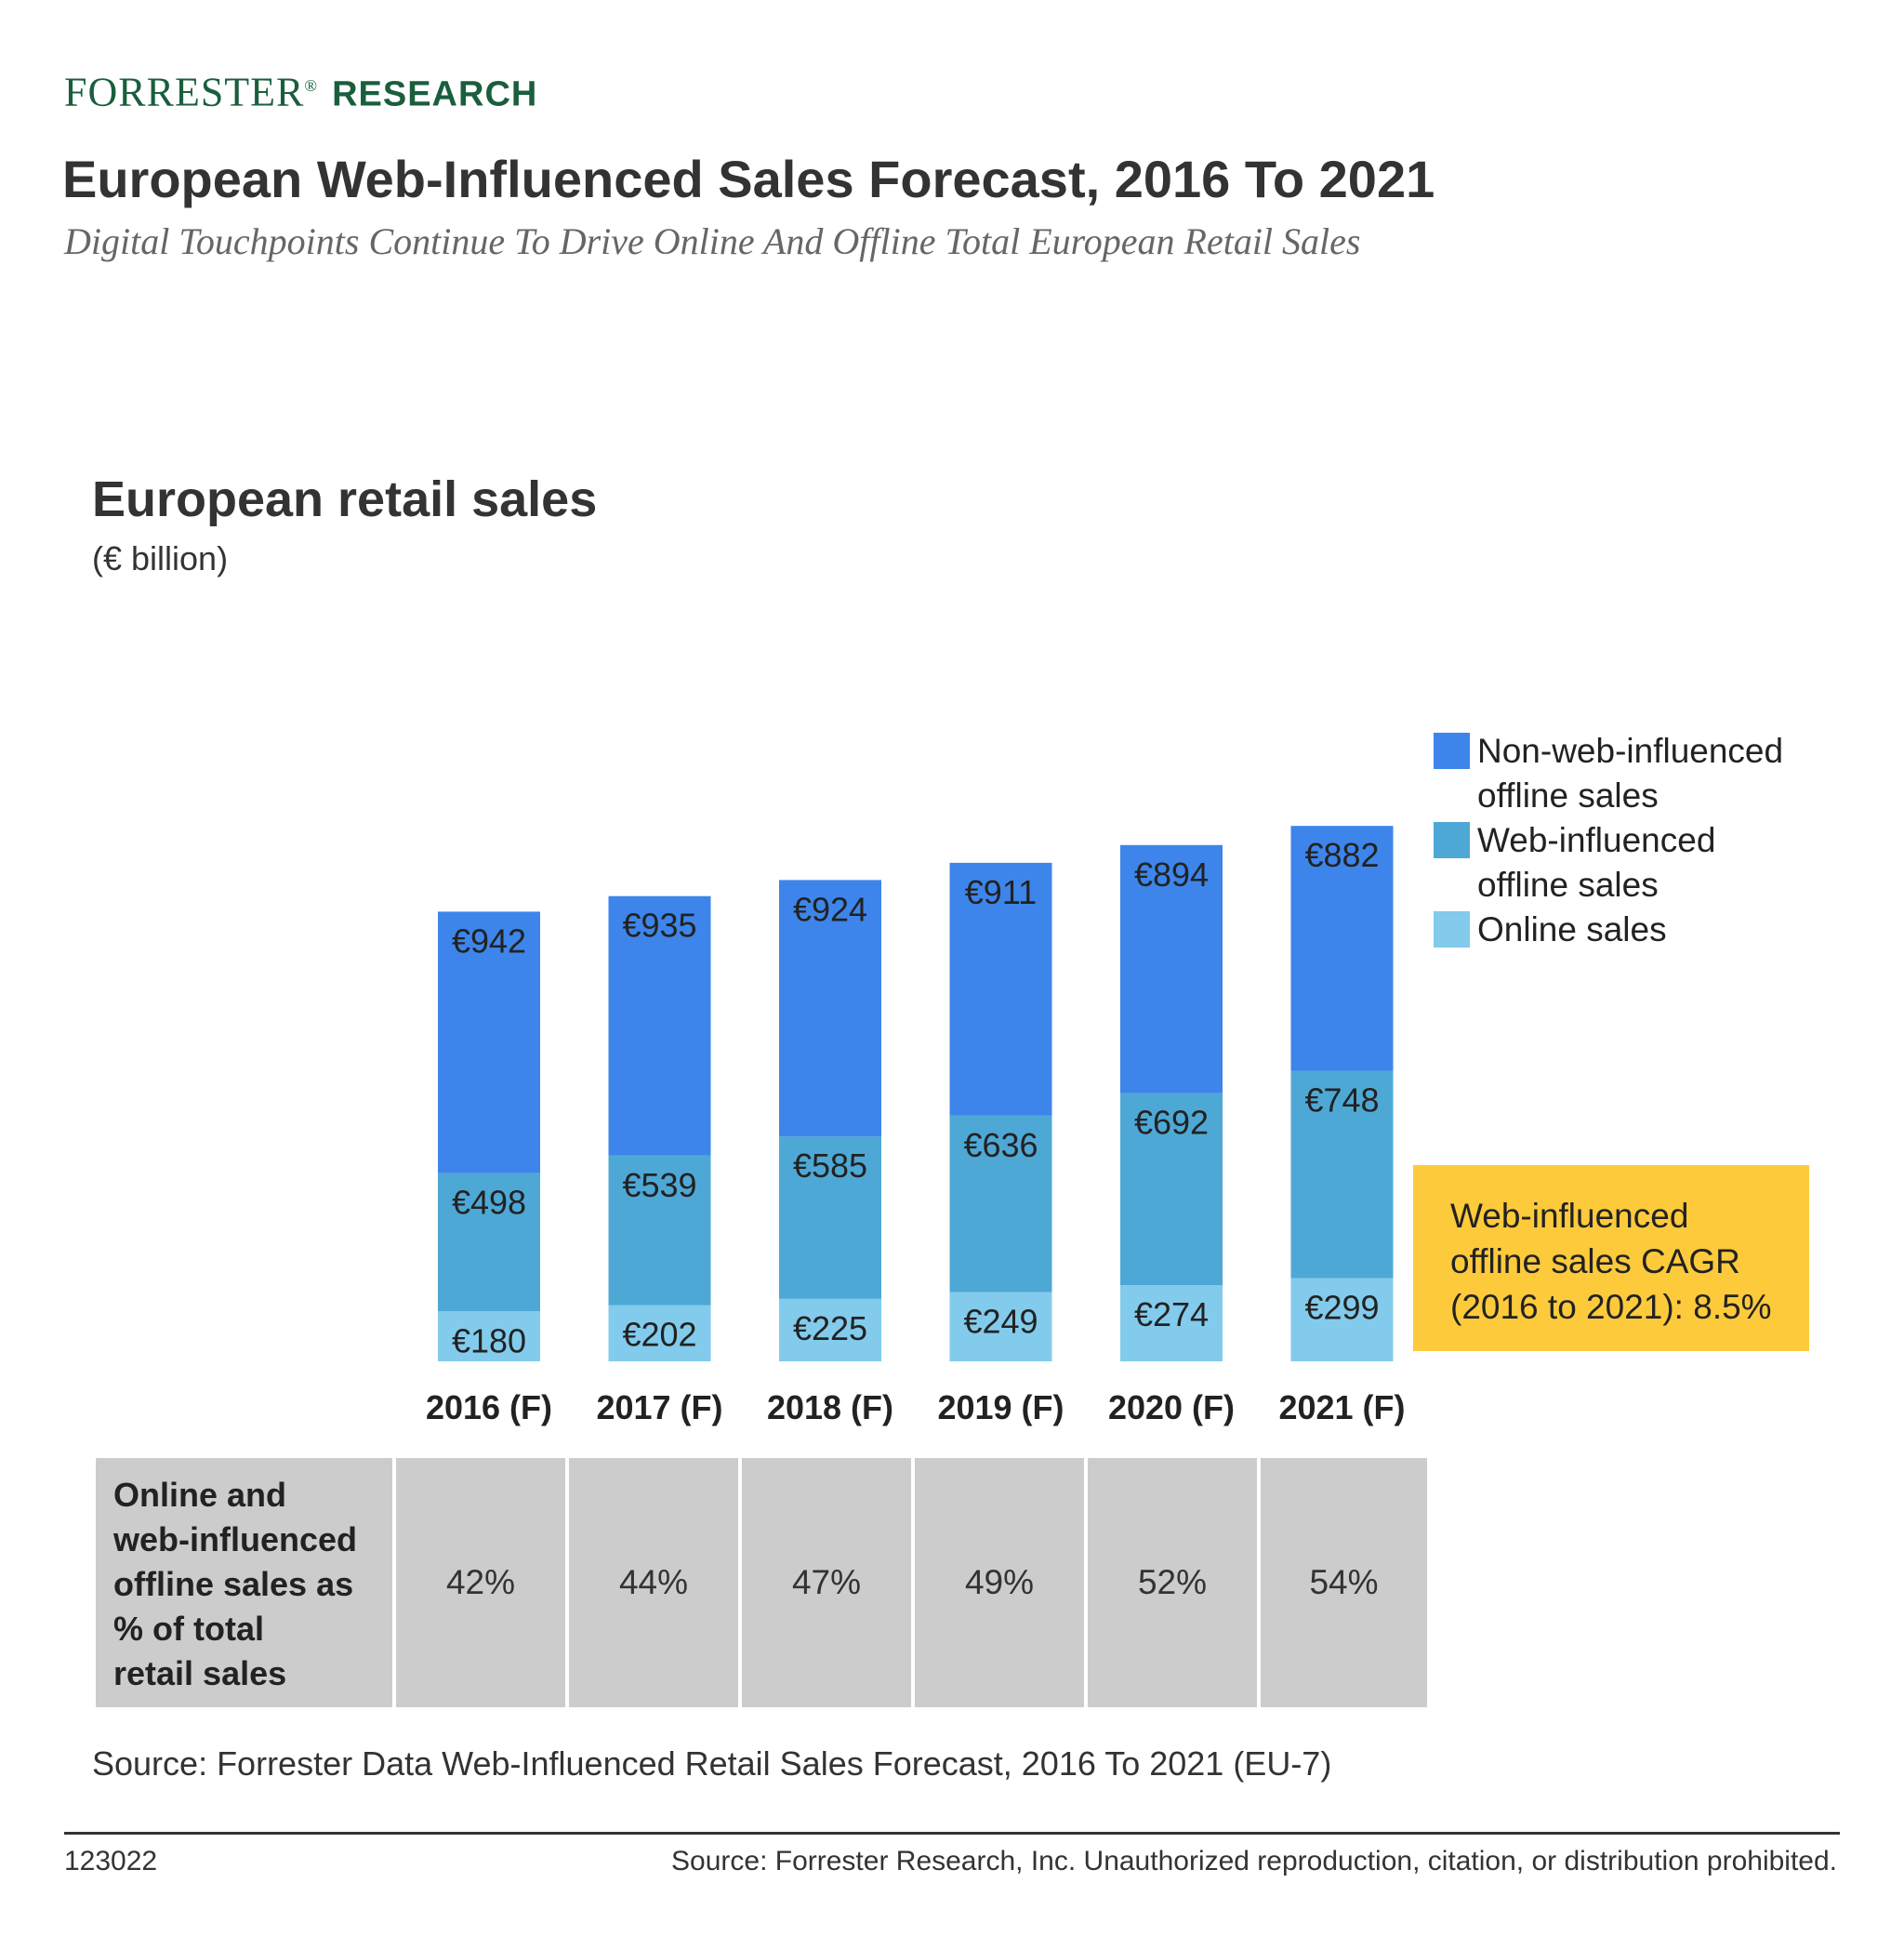 This screenshot has height=1949, width=1904. Describe the element at coordinates (111, 1861) in the screenshot. I see `footer-id: 123022` at that location.